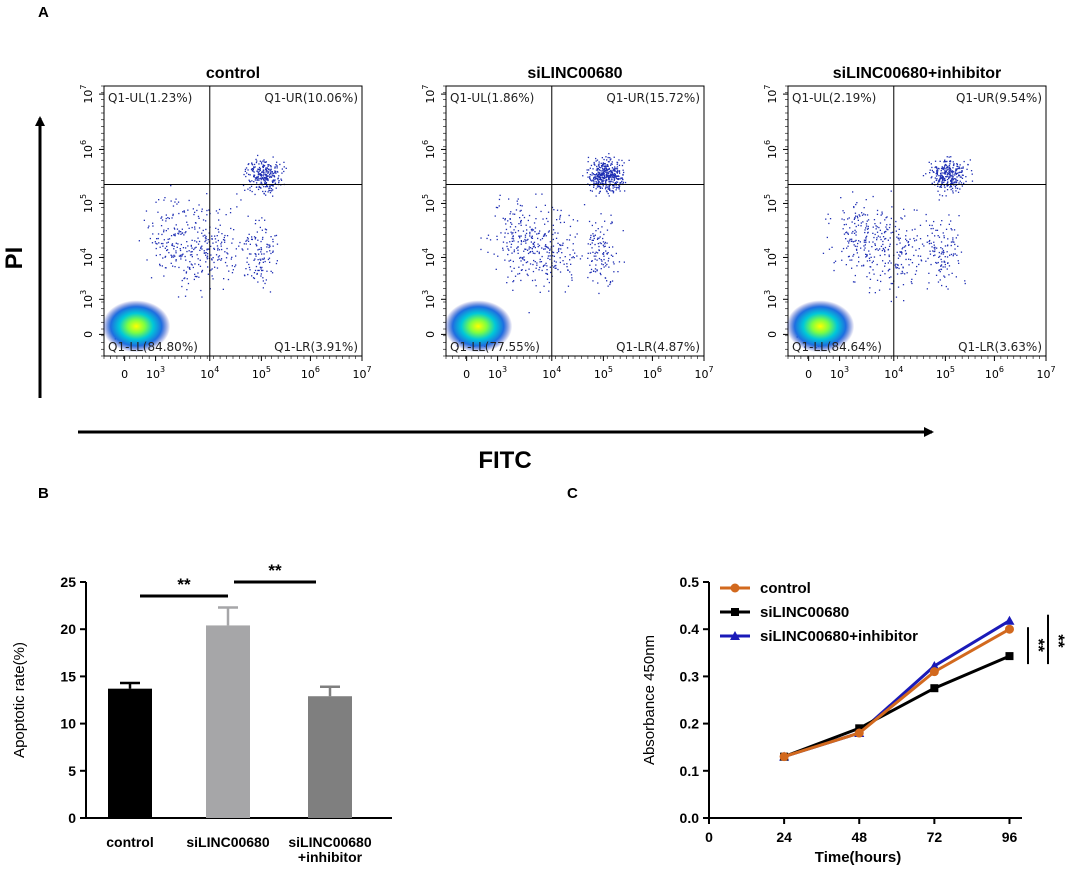 The width and height of the screenshot is (1084, 873). What do you see at coordinates (690, 629) in the screenshot?
I see `line-y-tick-label: 0.4` at bounding box center [690, 629].